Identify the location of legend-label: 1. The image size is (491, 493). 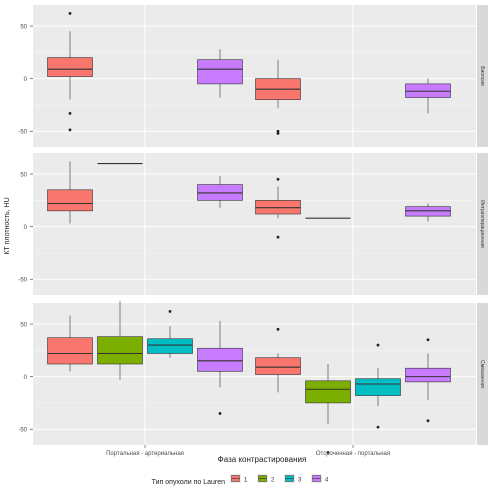
(246, 481).